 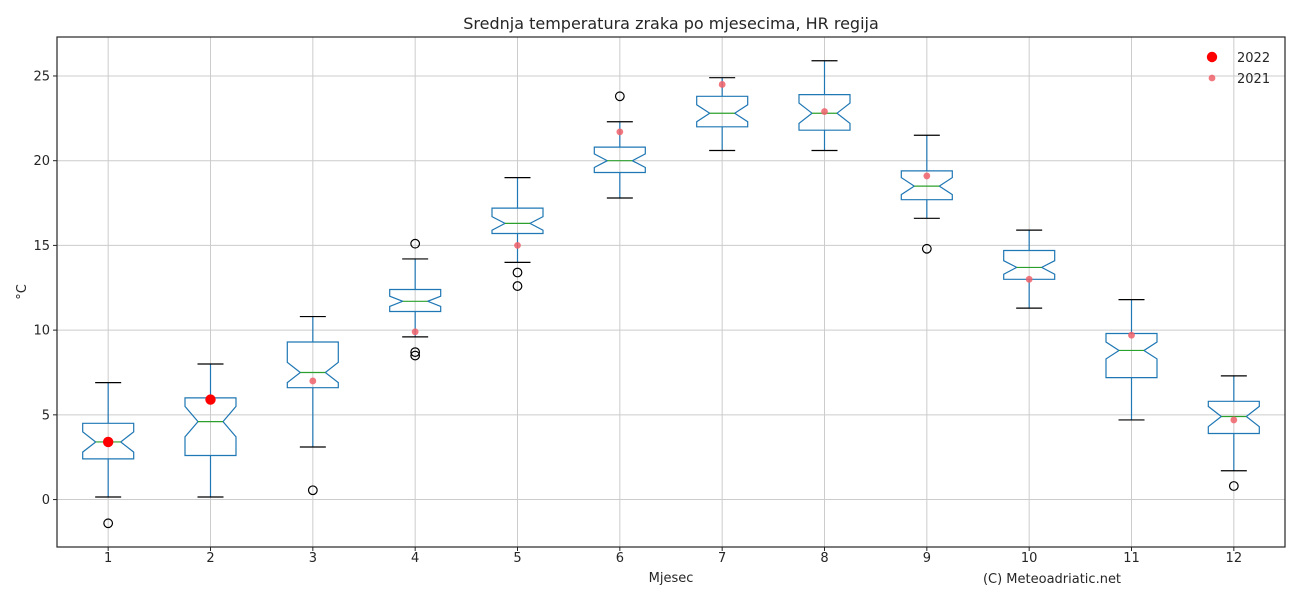 I want to click on y-tick-label: 10, so click(x=41, y=331).